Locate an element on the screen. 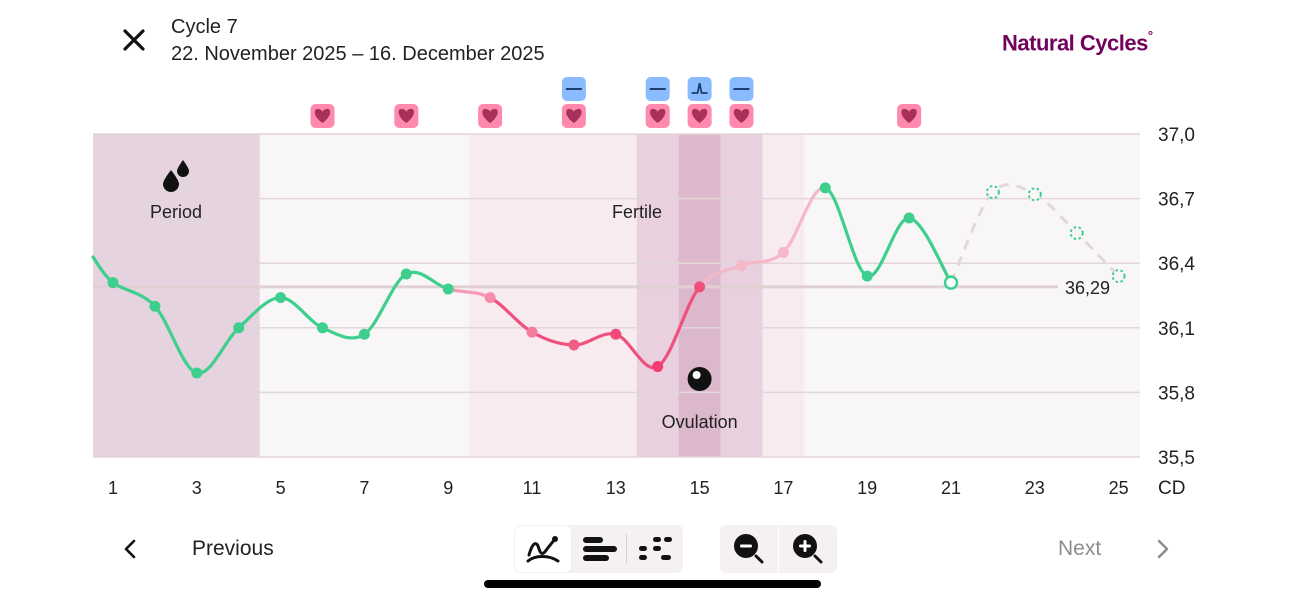  previous-cycle-button: Previous is located at coordinates (196, 549).